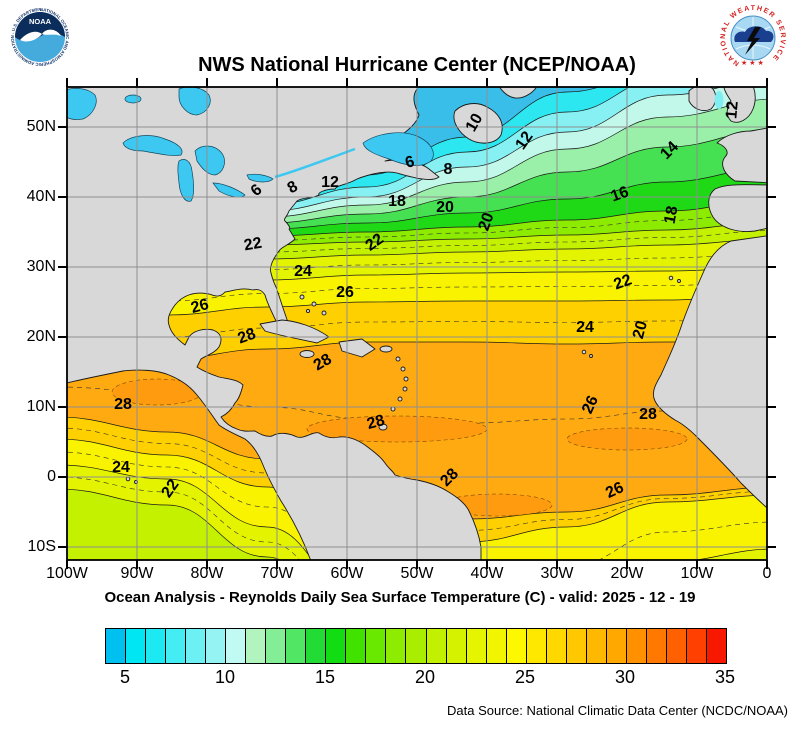 The image size is (800, 737). Describe the element at coordinates (67, 573) in the screenshot. I see `x-axis-label: 100W` at that location.